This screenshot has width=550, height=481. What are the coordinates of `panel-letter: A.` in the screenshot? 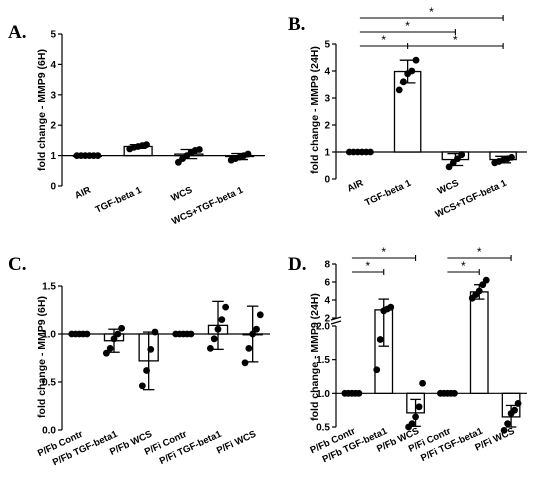 It's located at (17, 32).